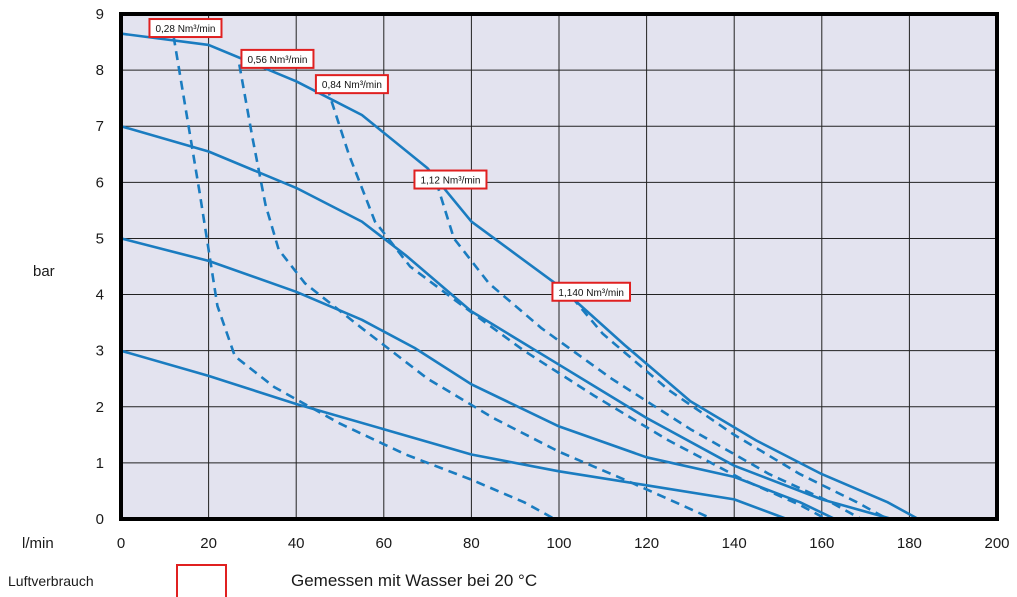 The image size is (1017, 597). What do you see at coordinates (909, 543) in the screenshot?
I see `x-tick-label: 180` at bounding box center [909, 543].